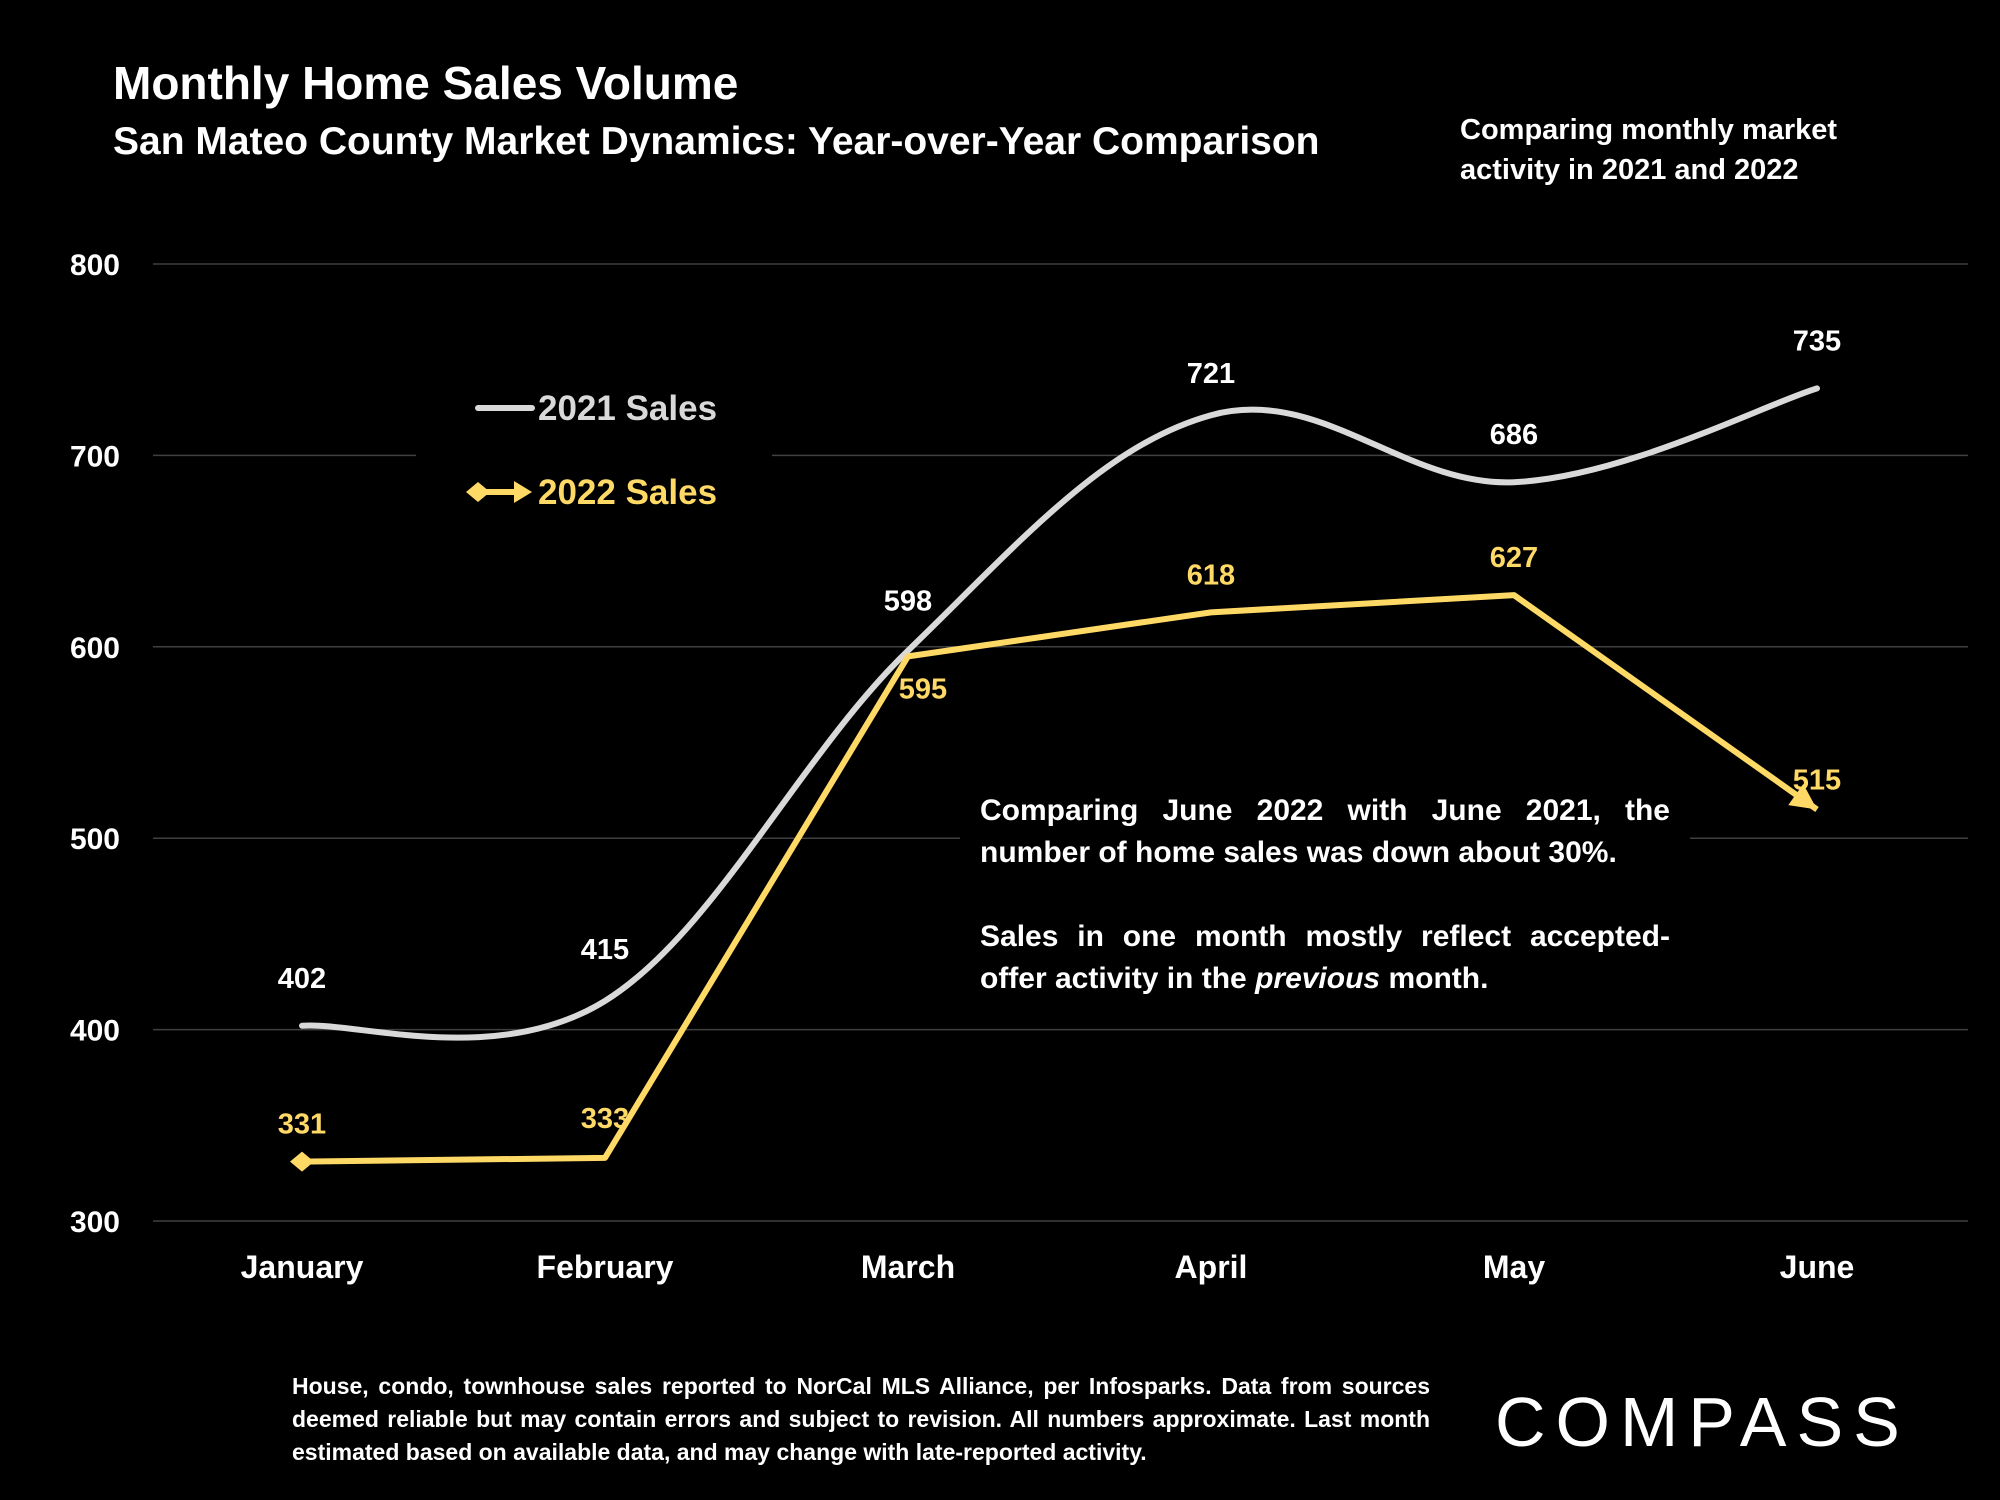  I want to click on legend-marker-arrow, so click(523, 492).